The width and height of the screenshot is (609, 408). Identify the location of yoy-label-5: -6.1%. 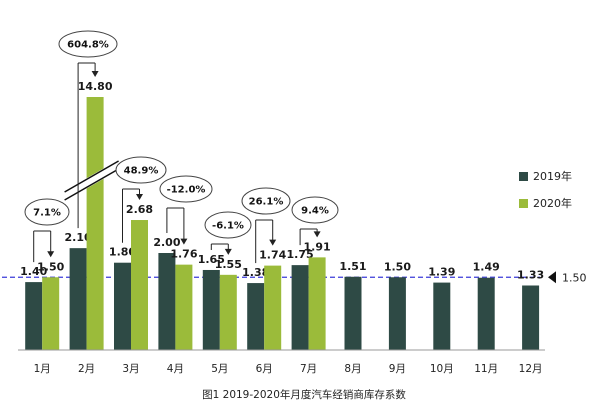
(228, 226).